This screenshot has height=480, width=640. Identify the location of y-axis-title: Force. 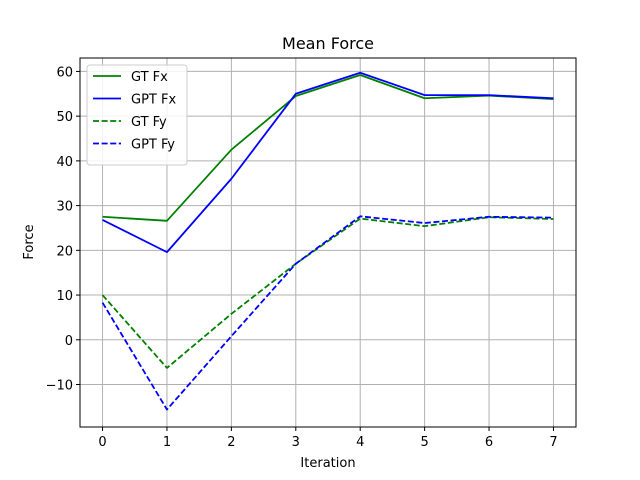
(29, 241).